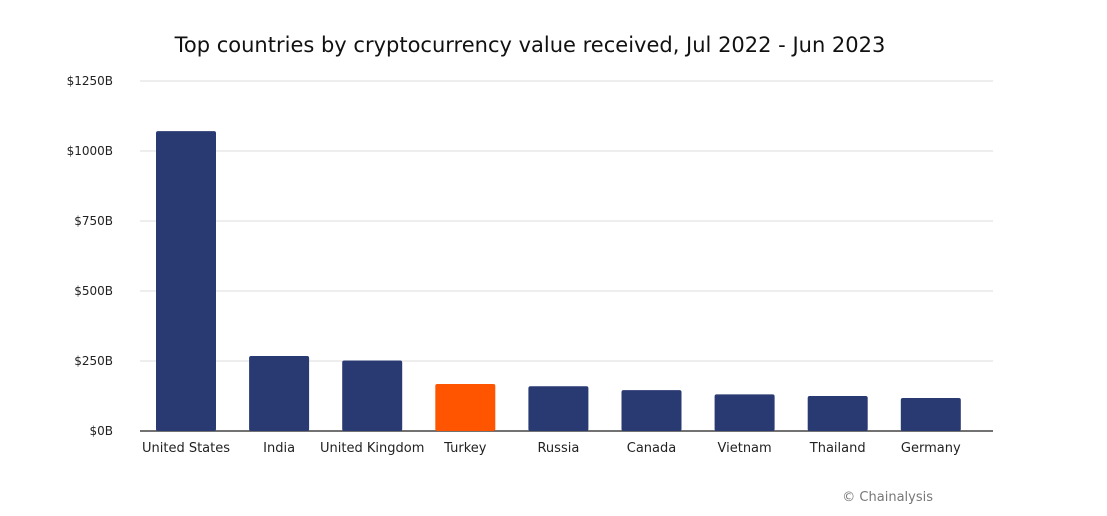 Image resolution: width=1107 pixels, height=516 pixels. I want to click on bar-india, so click(279, 393).